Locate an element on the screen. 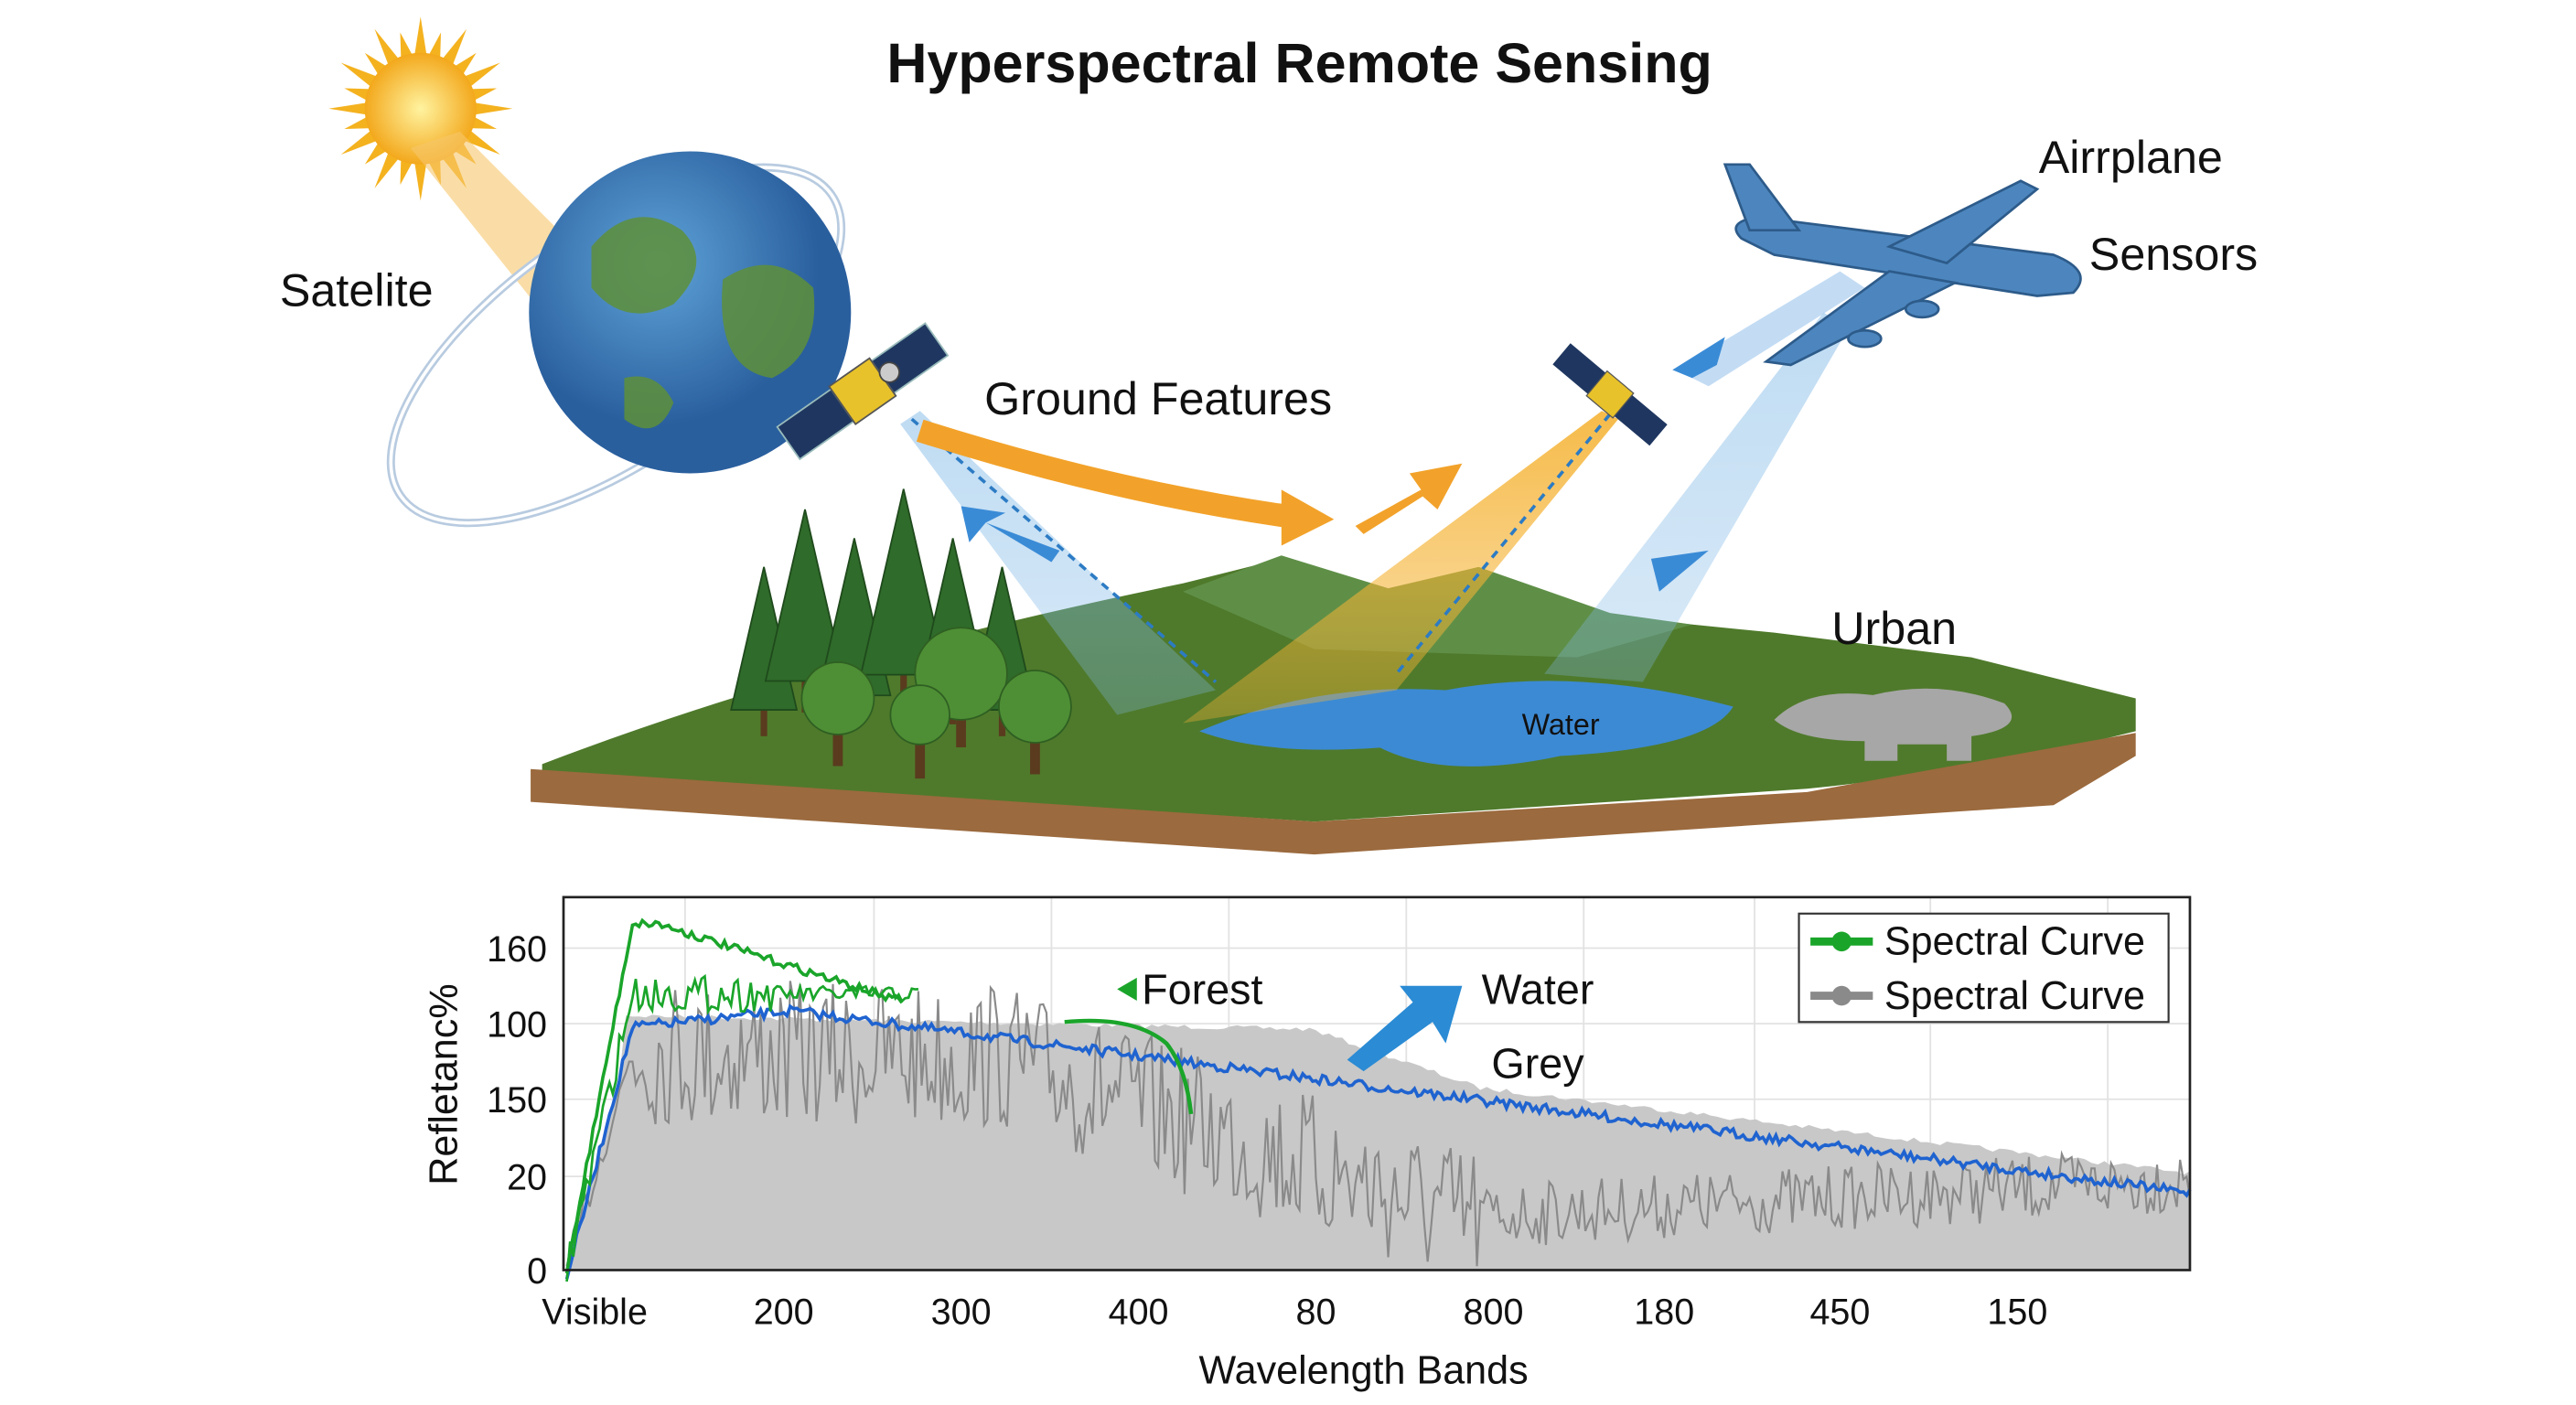 The width and height of the screenshot is (2576, 1405). annotation-grey: Grey is located at coordinates (1538, 1063).